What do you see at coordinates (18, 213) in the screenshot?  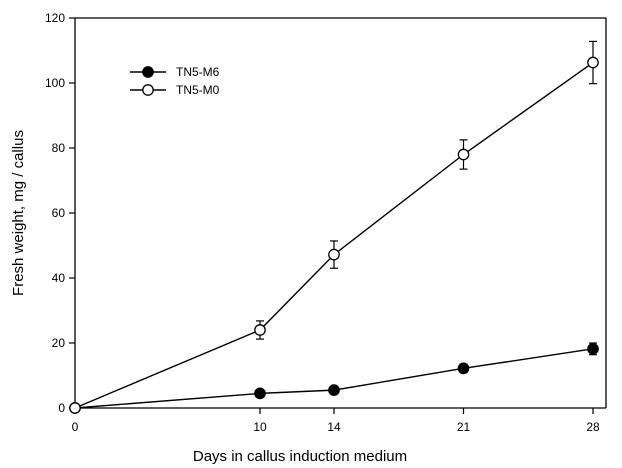 I see `y-axis-label: Fresh weight, mg / callus` at bounding box center [18, 213].